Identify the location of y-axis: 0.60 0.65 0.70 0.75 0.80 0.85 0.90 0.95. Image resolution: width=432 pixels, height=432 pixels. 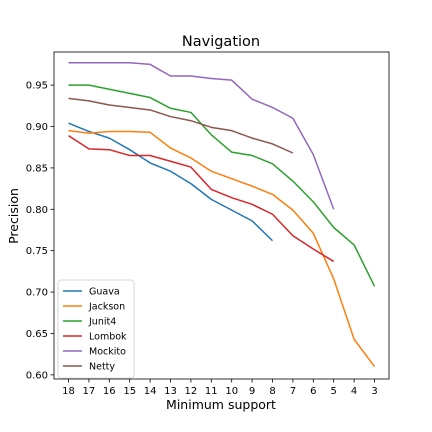
(40, 231).